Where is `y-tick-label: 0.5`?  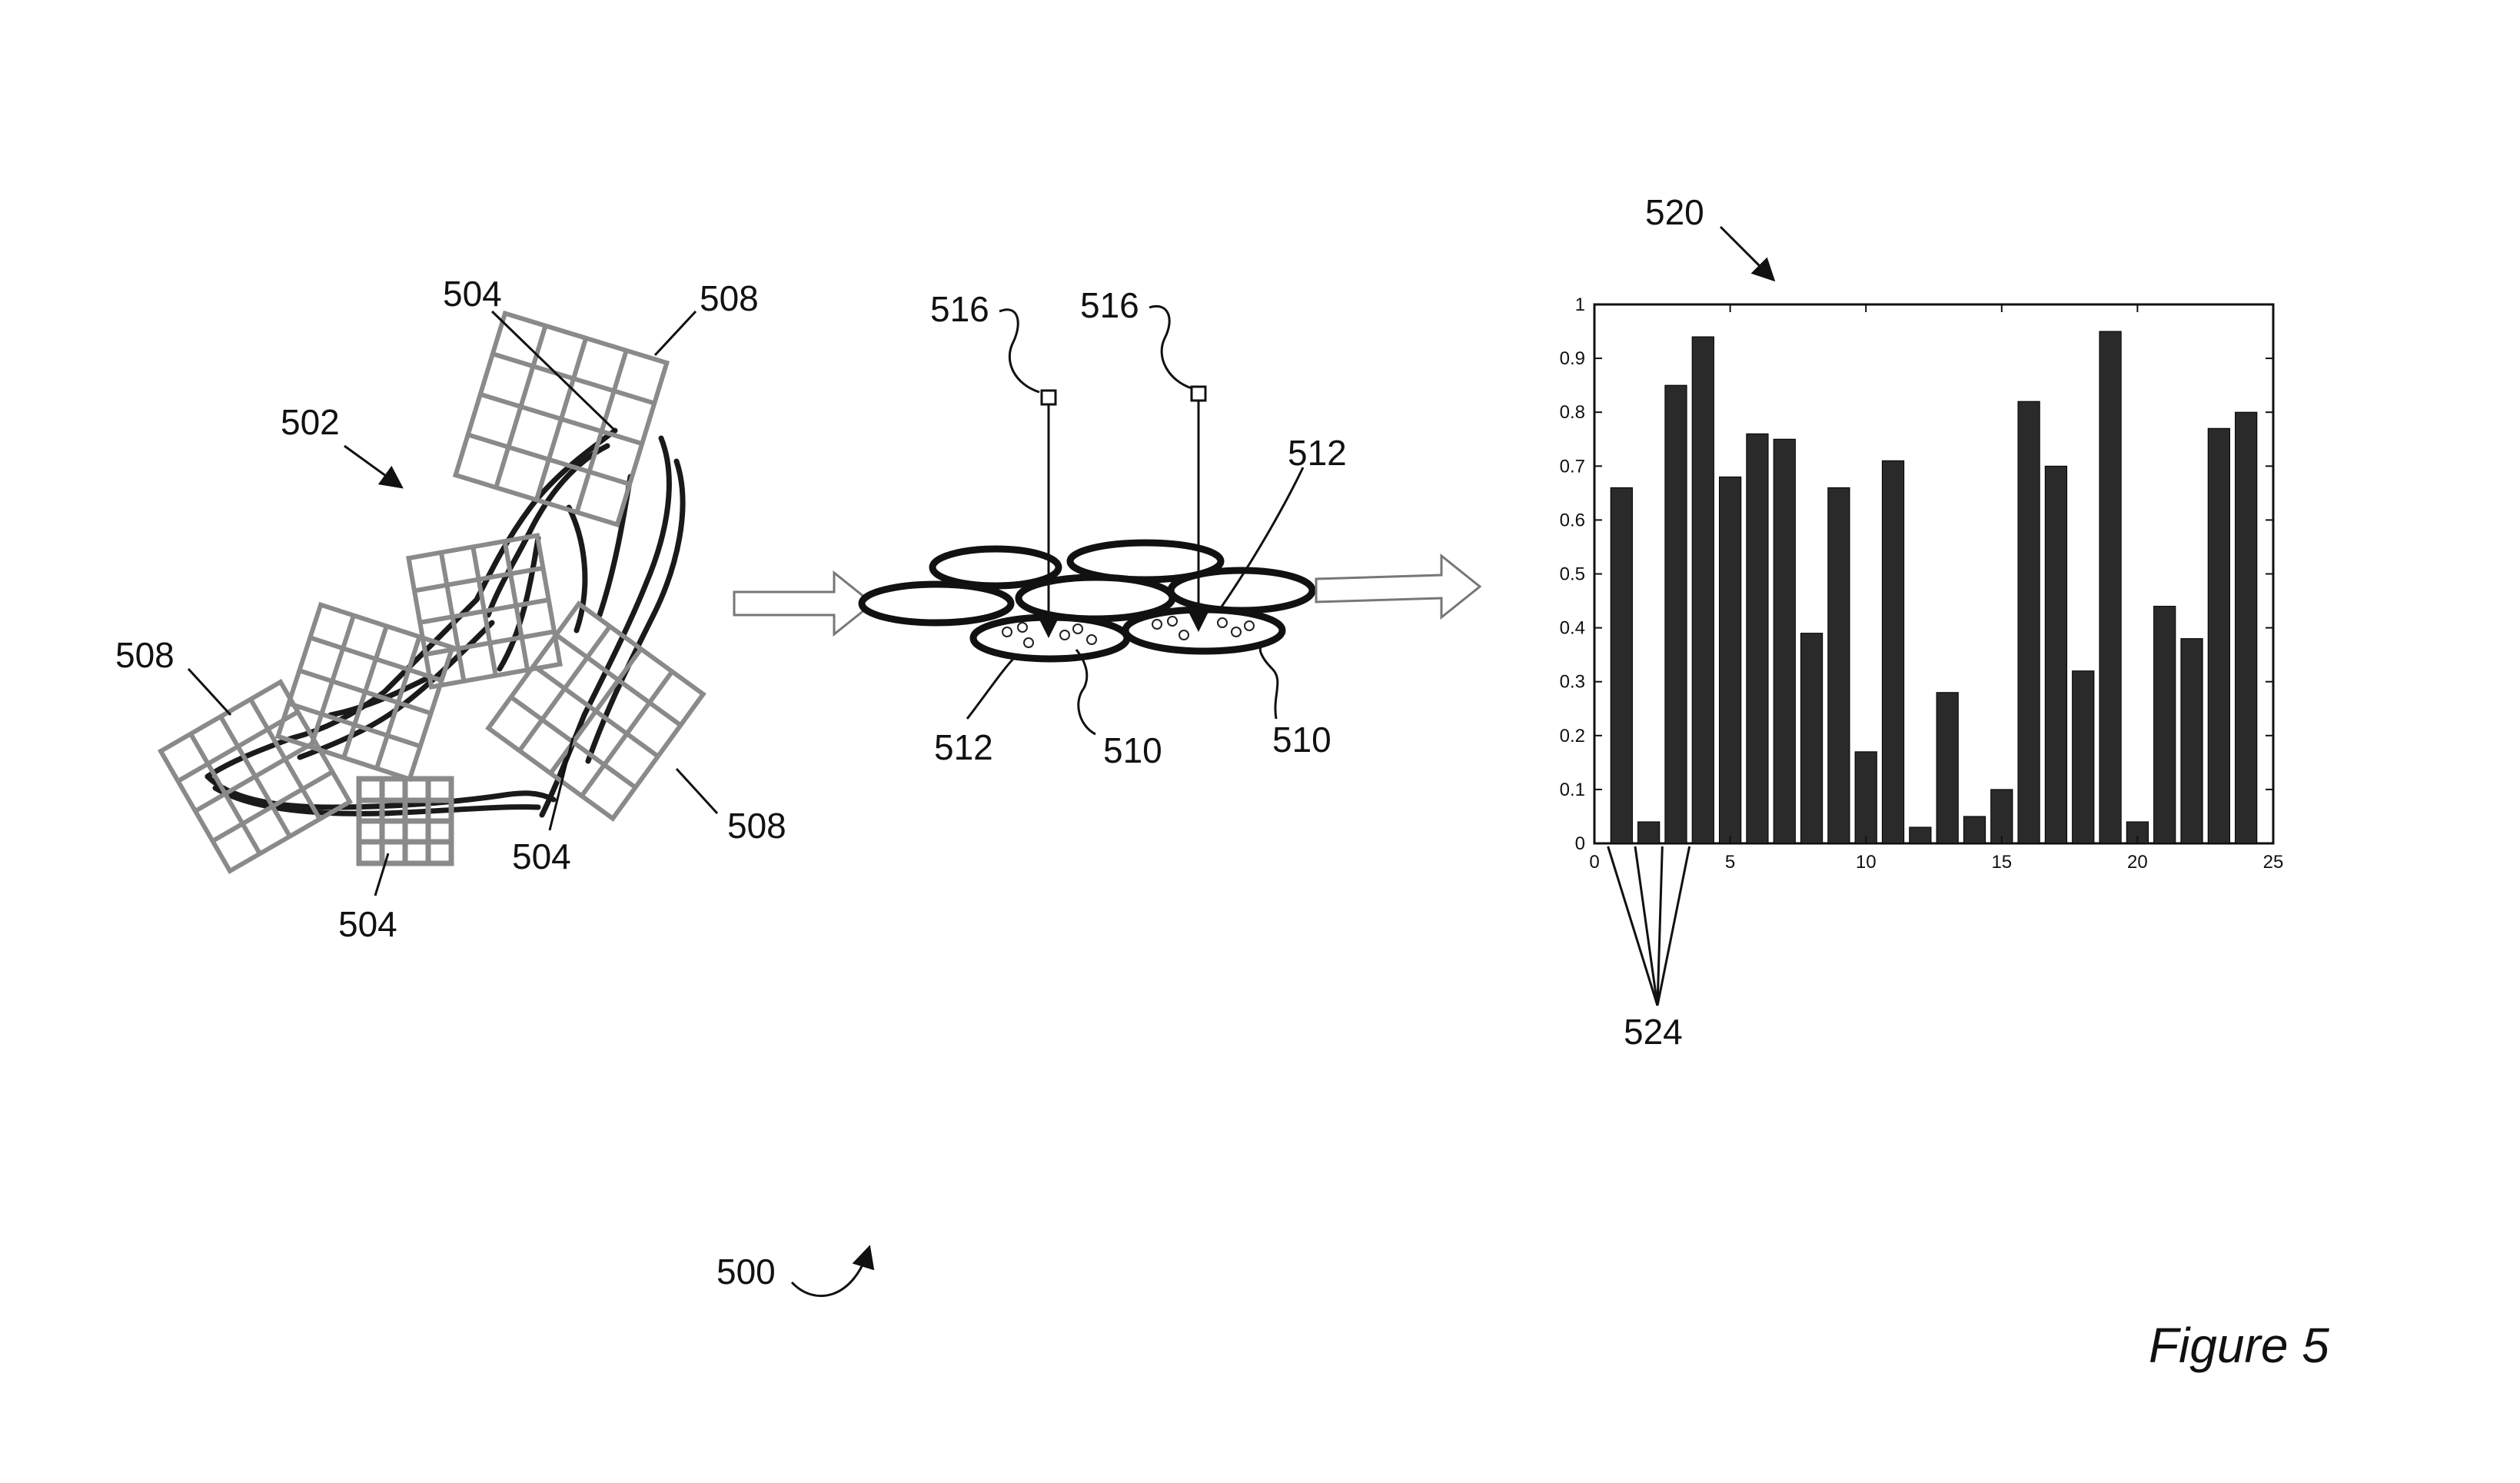 y-tick-label: 0.5 is located at coordinates (1573, 574).